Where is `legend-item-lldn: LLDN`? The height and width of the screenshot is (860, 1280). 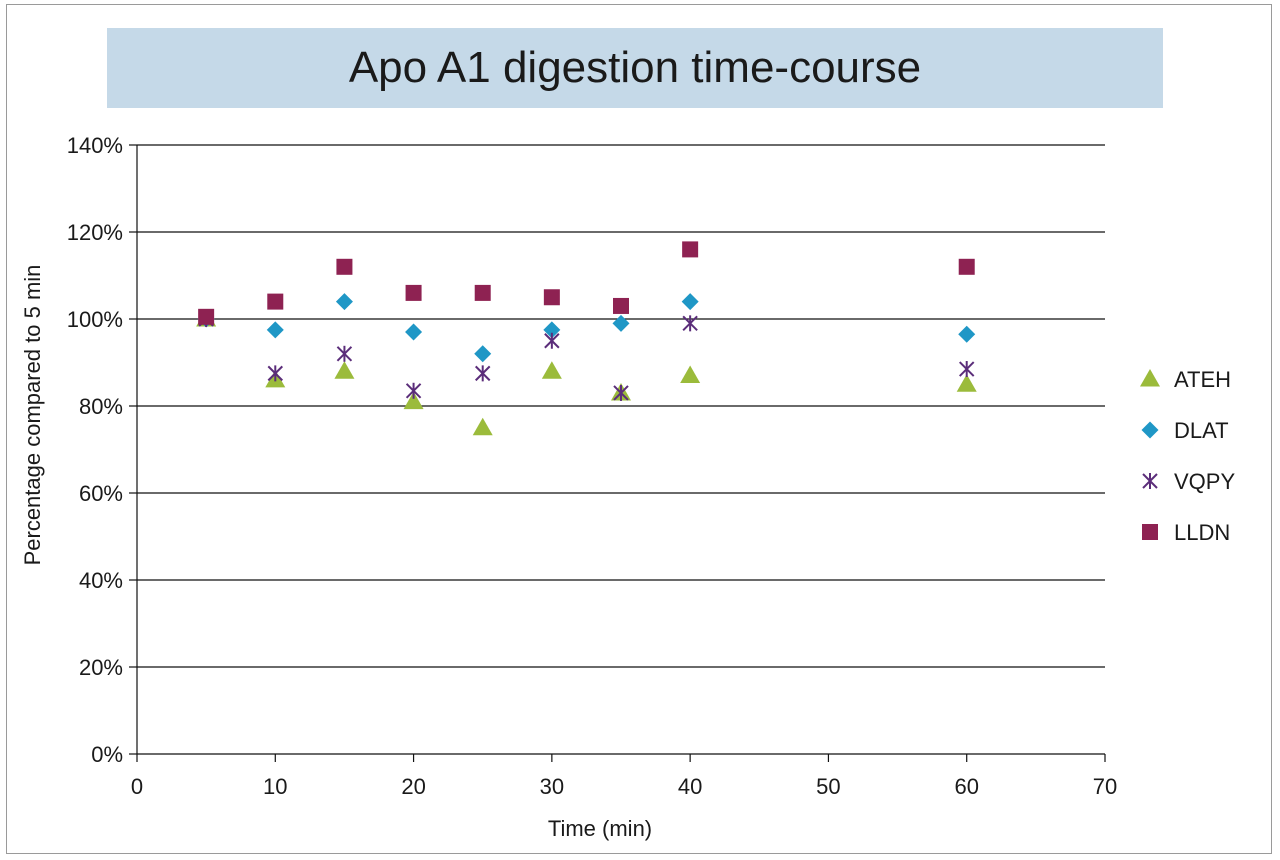 legend-item-lldn: LLDN is located at coordinates (1186, 532).